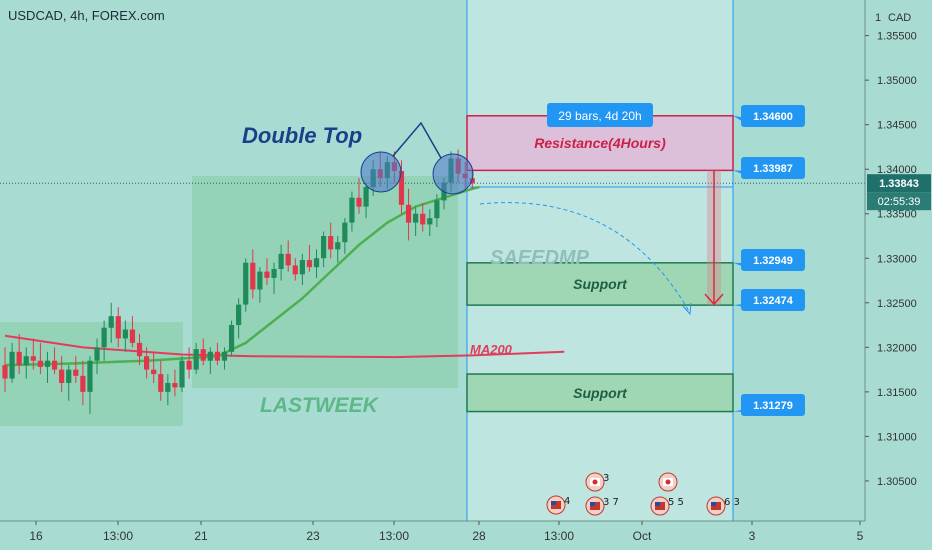  What do you see at coordinates (320, 405) in the screenshot?
I see `lastweek-label: LASTWEEK` at bounding box center [320, 405].